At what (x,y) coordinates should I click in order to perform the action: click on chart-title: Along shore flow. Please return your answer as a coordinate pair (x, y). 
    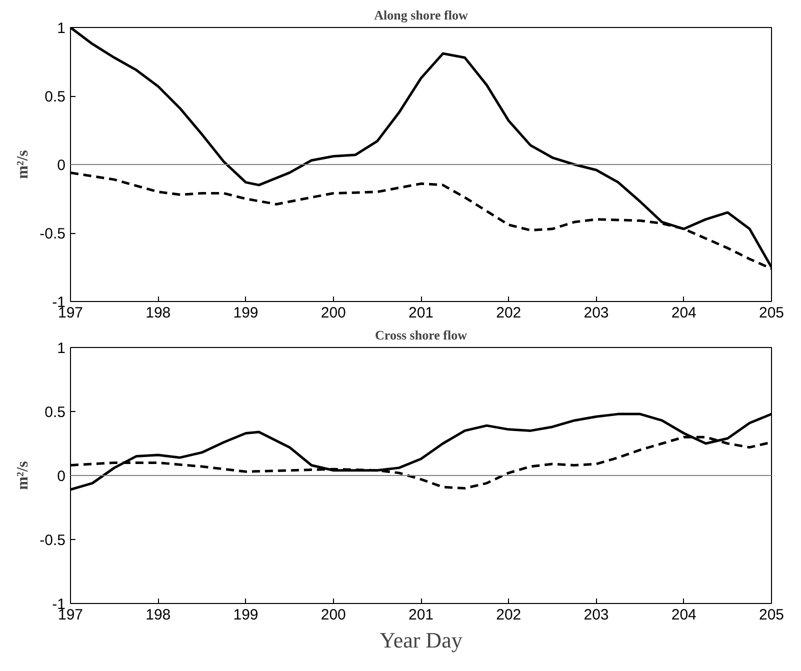
    Looking at the image, I should click on (421, 15).